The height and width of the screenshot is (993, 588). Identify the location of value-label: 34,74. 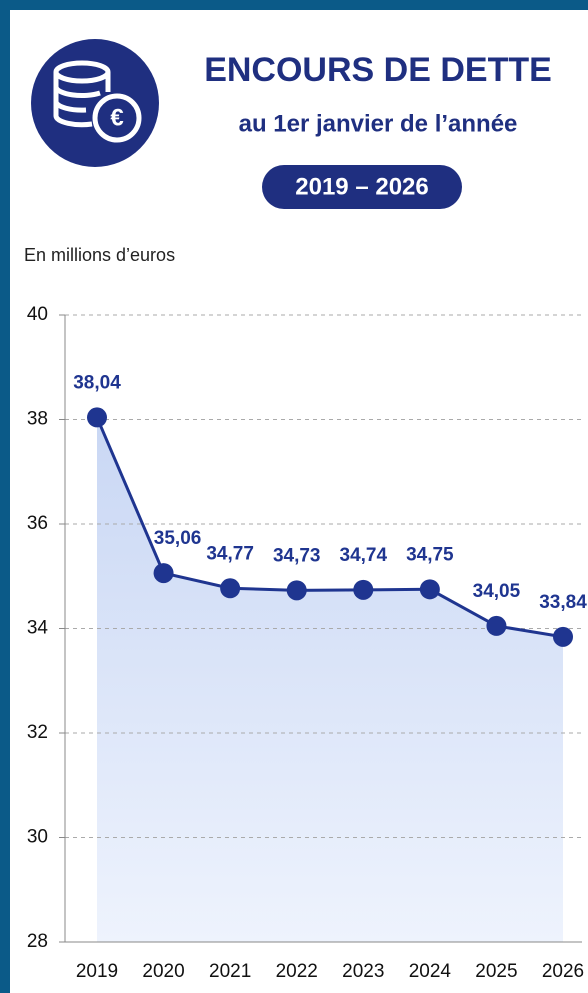
(364, 555).